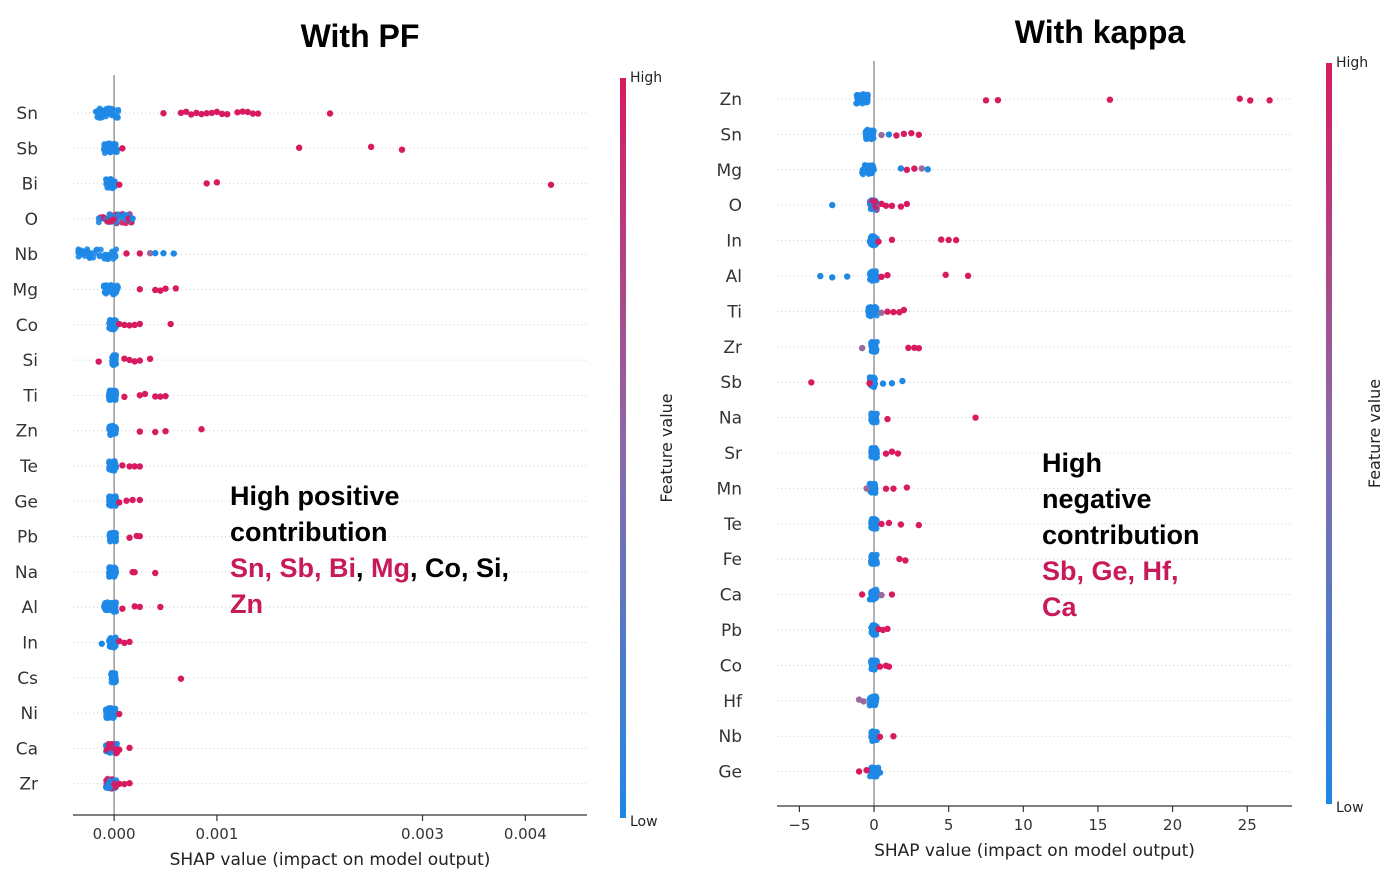  What do you see at coordinates (1059, 607) in the screenshot?
I see `highlight-text: Ca` at bounding box center [1059, 607].